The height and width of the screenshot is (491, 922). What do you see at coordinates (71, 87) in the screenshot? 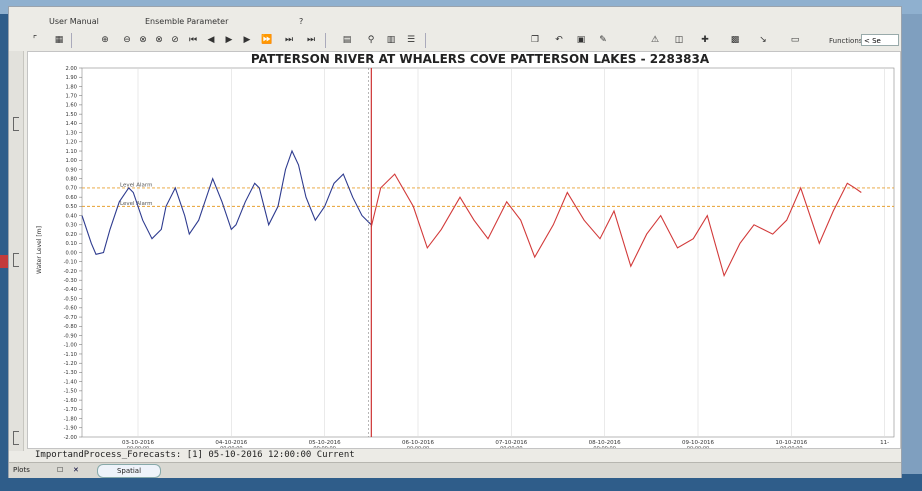
I see `y-tick-label: 1.80` at bounding box center [71, 87].